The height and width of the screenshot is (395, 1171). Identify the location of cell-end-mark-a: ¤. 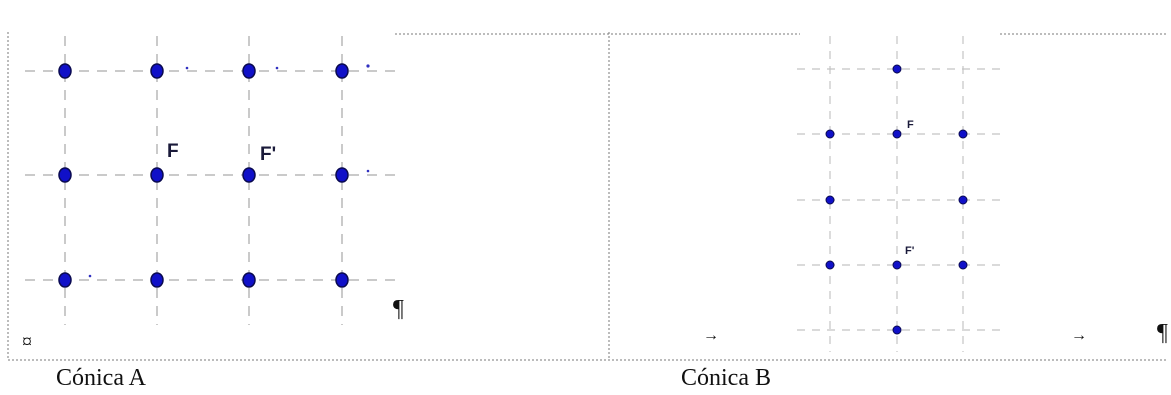
(27, 342).